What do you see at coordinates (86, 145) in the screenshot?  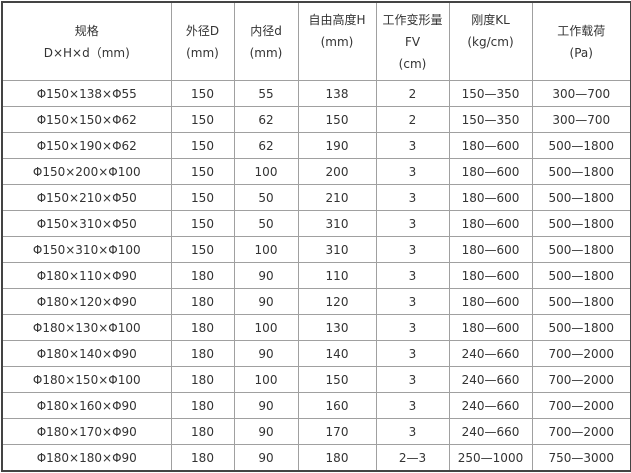 I see `table-cell: Φ150×190×Φ62` at bounding box center [86, 145].